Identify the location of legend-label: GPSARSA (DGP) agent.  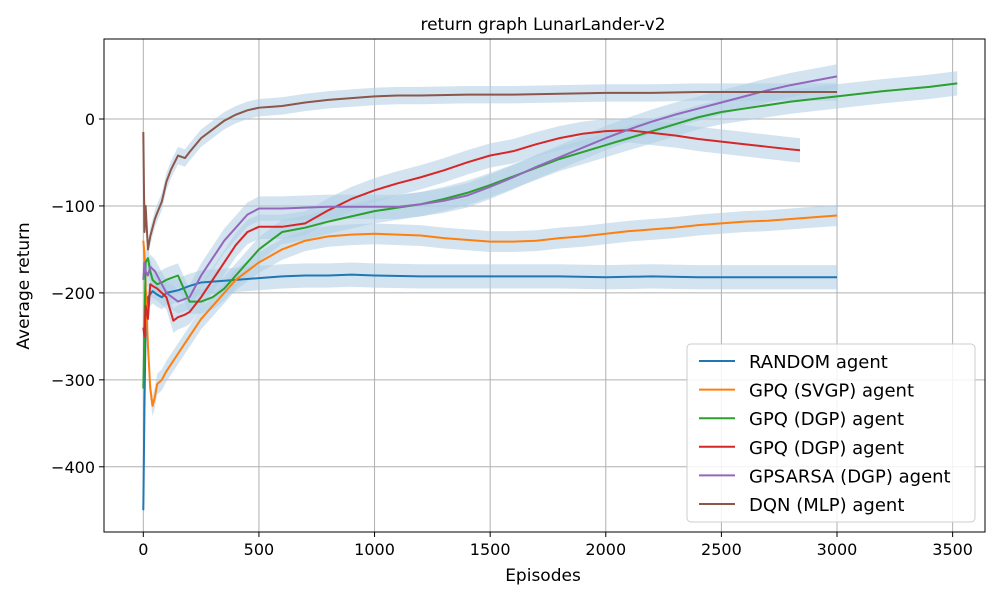
(850, 476).